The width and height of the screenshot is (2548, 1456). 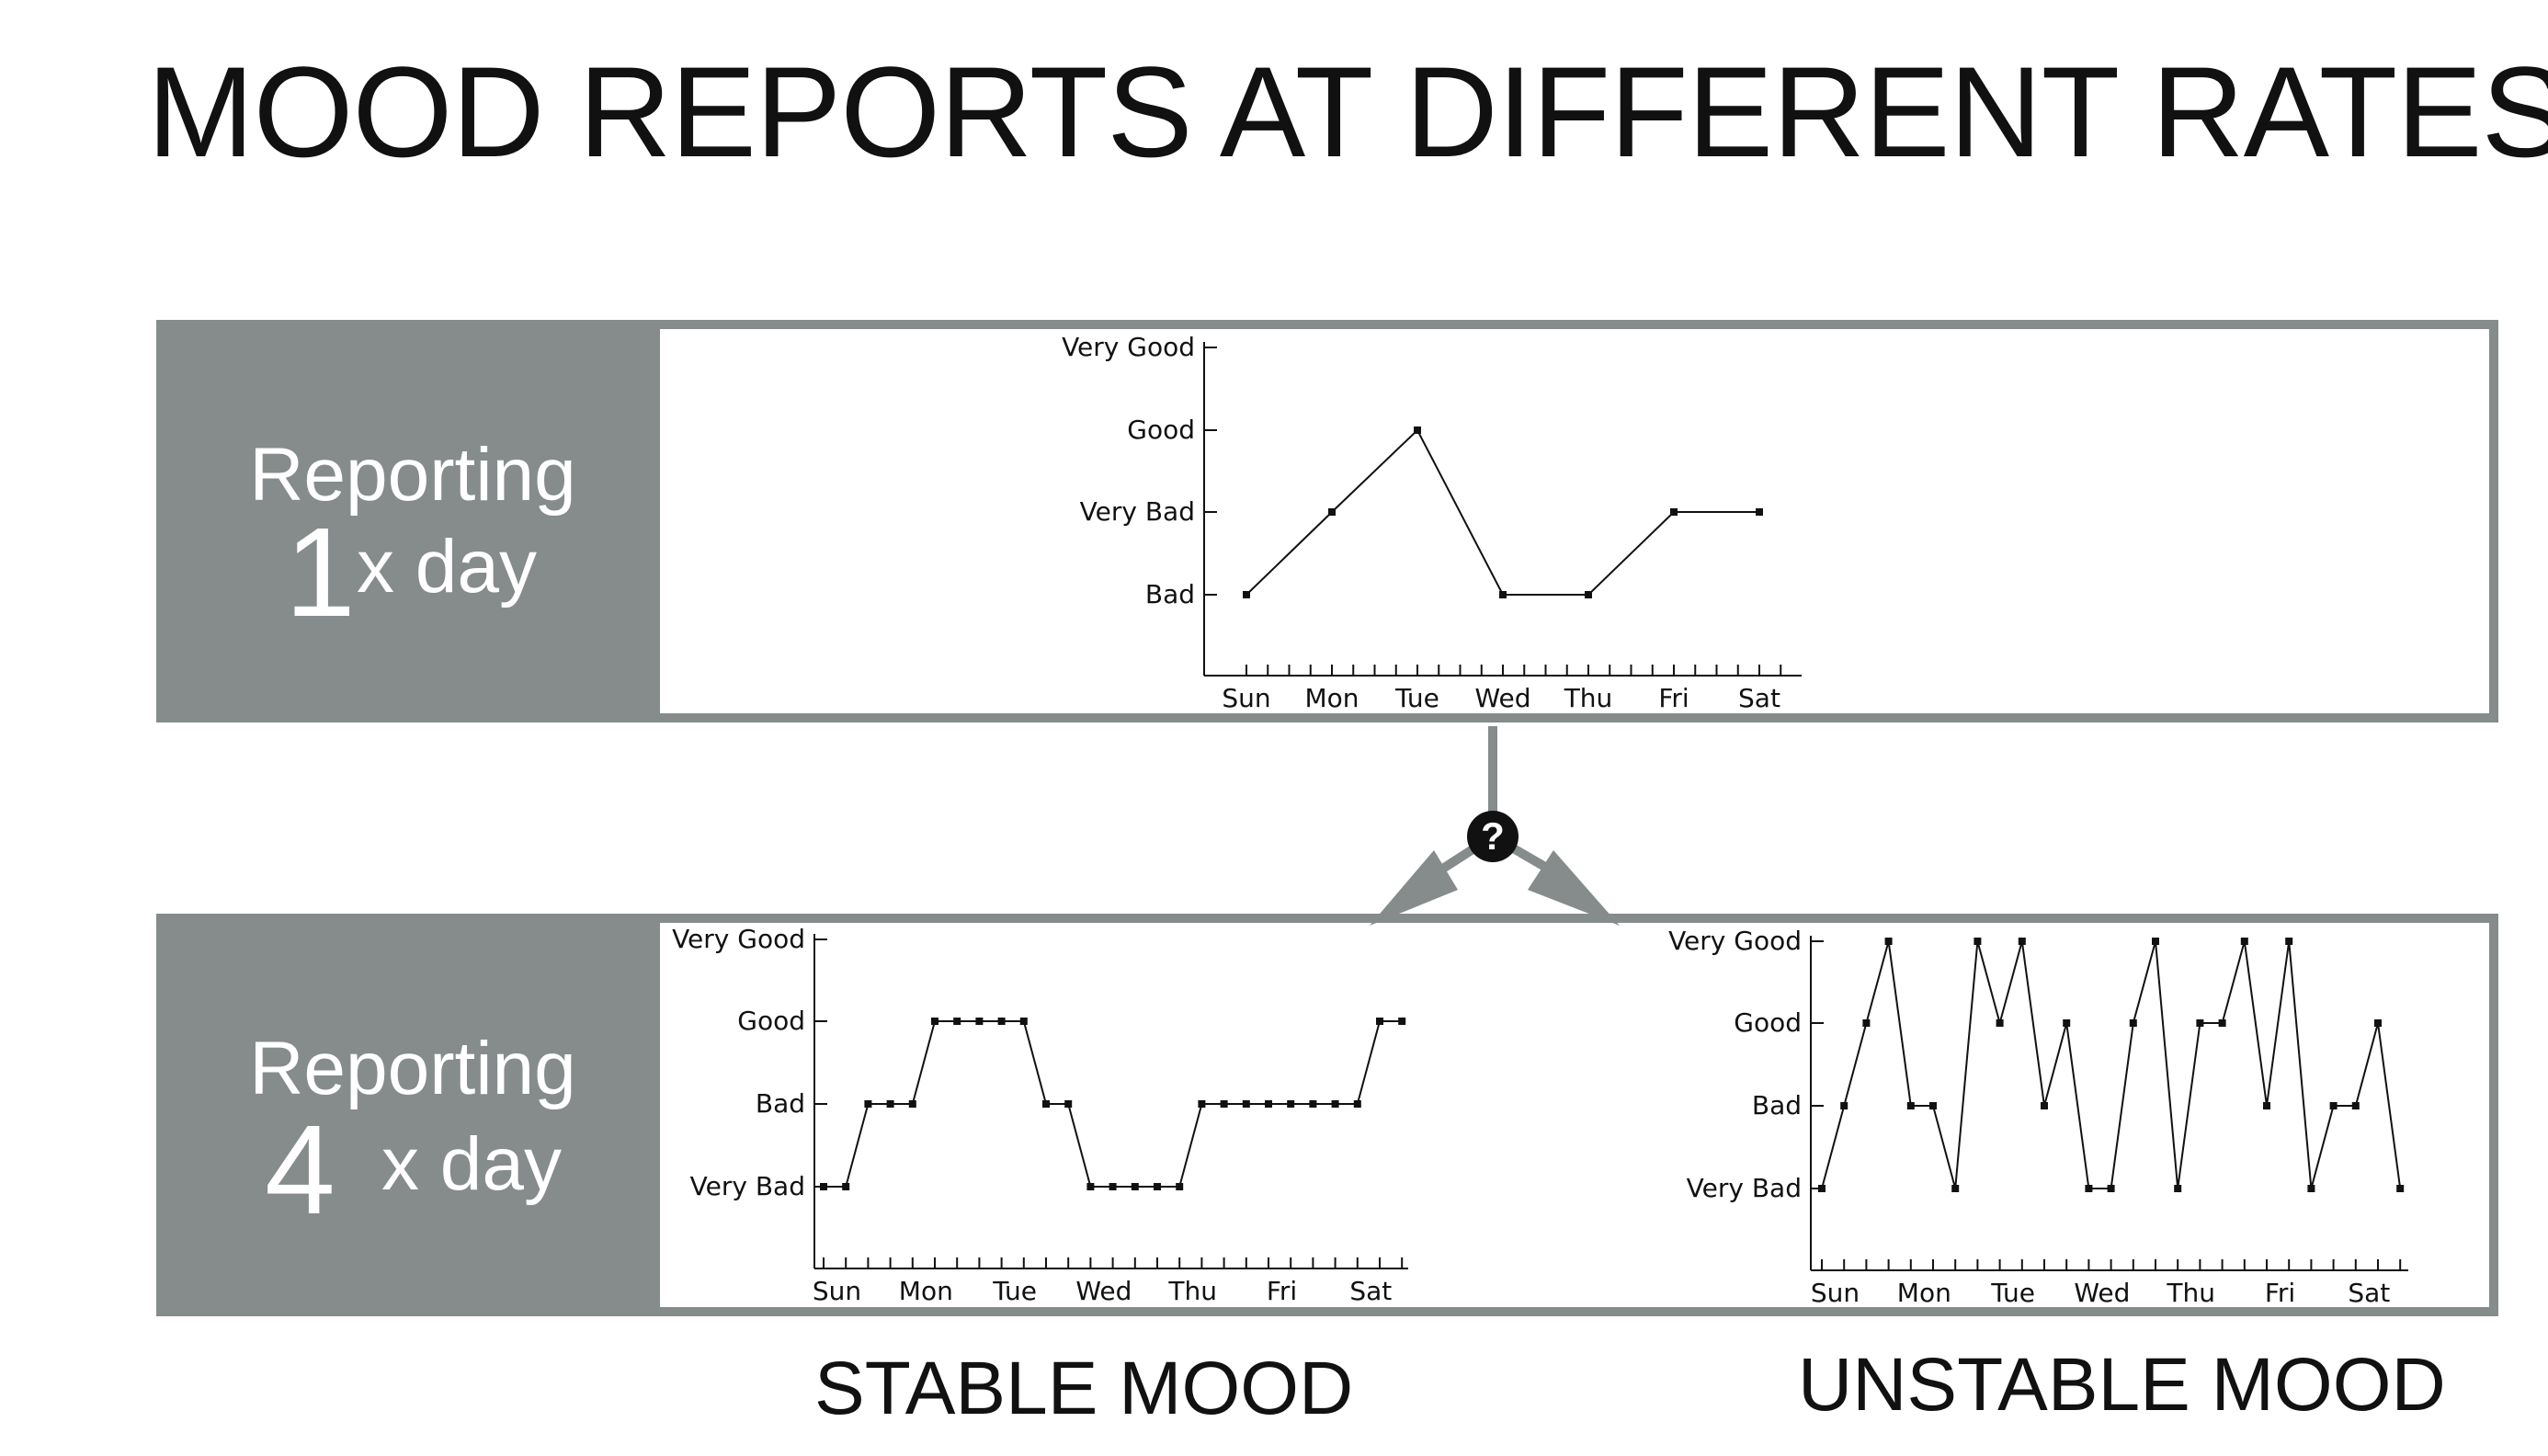 I want to click on page-title: MOOD REPORTS AT DIFFERENT RATES, so click(x=1347, y=112).